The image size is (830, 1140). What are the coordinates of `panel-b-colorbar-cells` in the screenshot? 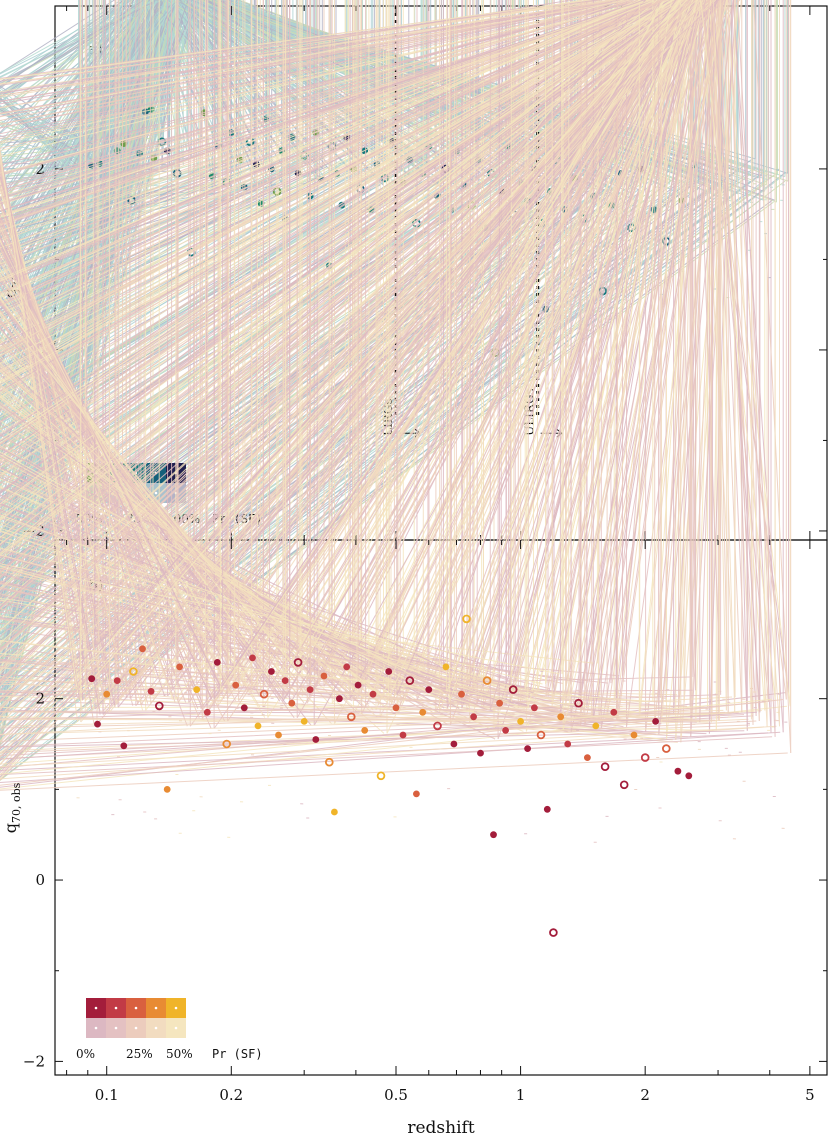 It's located at (136, 1018).